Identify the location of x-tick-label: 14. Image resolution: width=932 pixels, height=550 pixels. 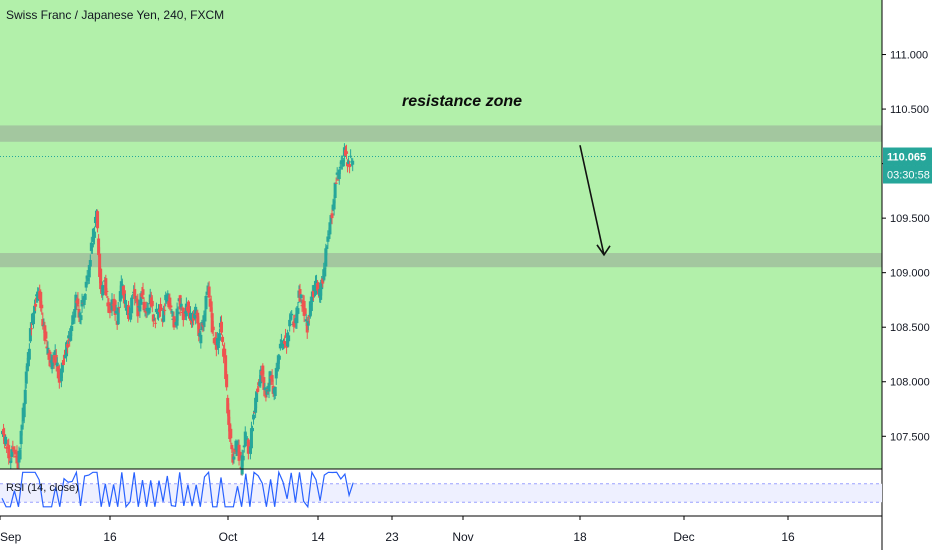
(318, 537).